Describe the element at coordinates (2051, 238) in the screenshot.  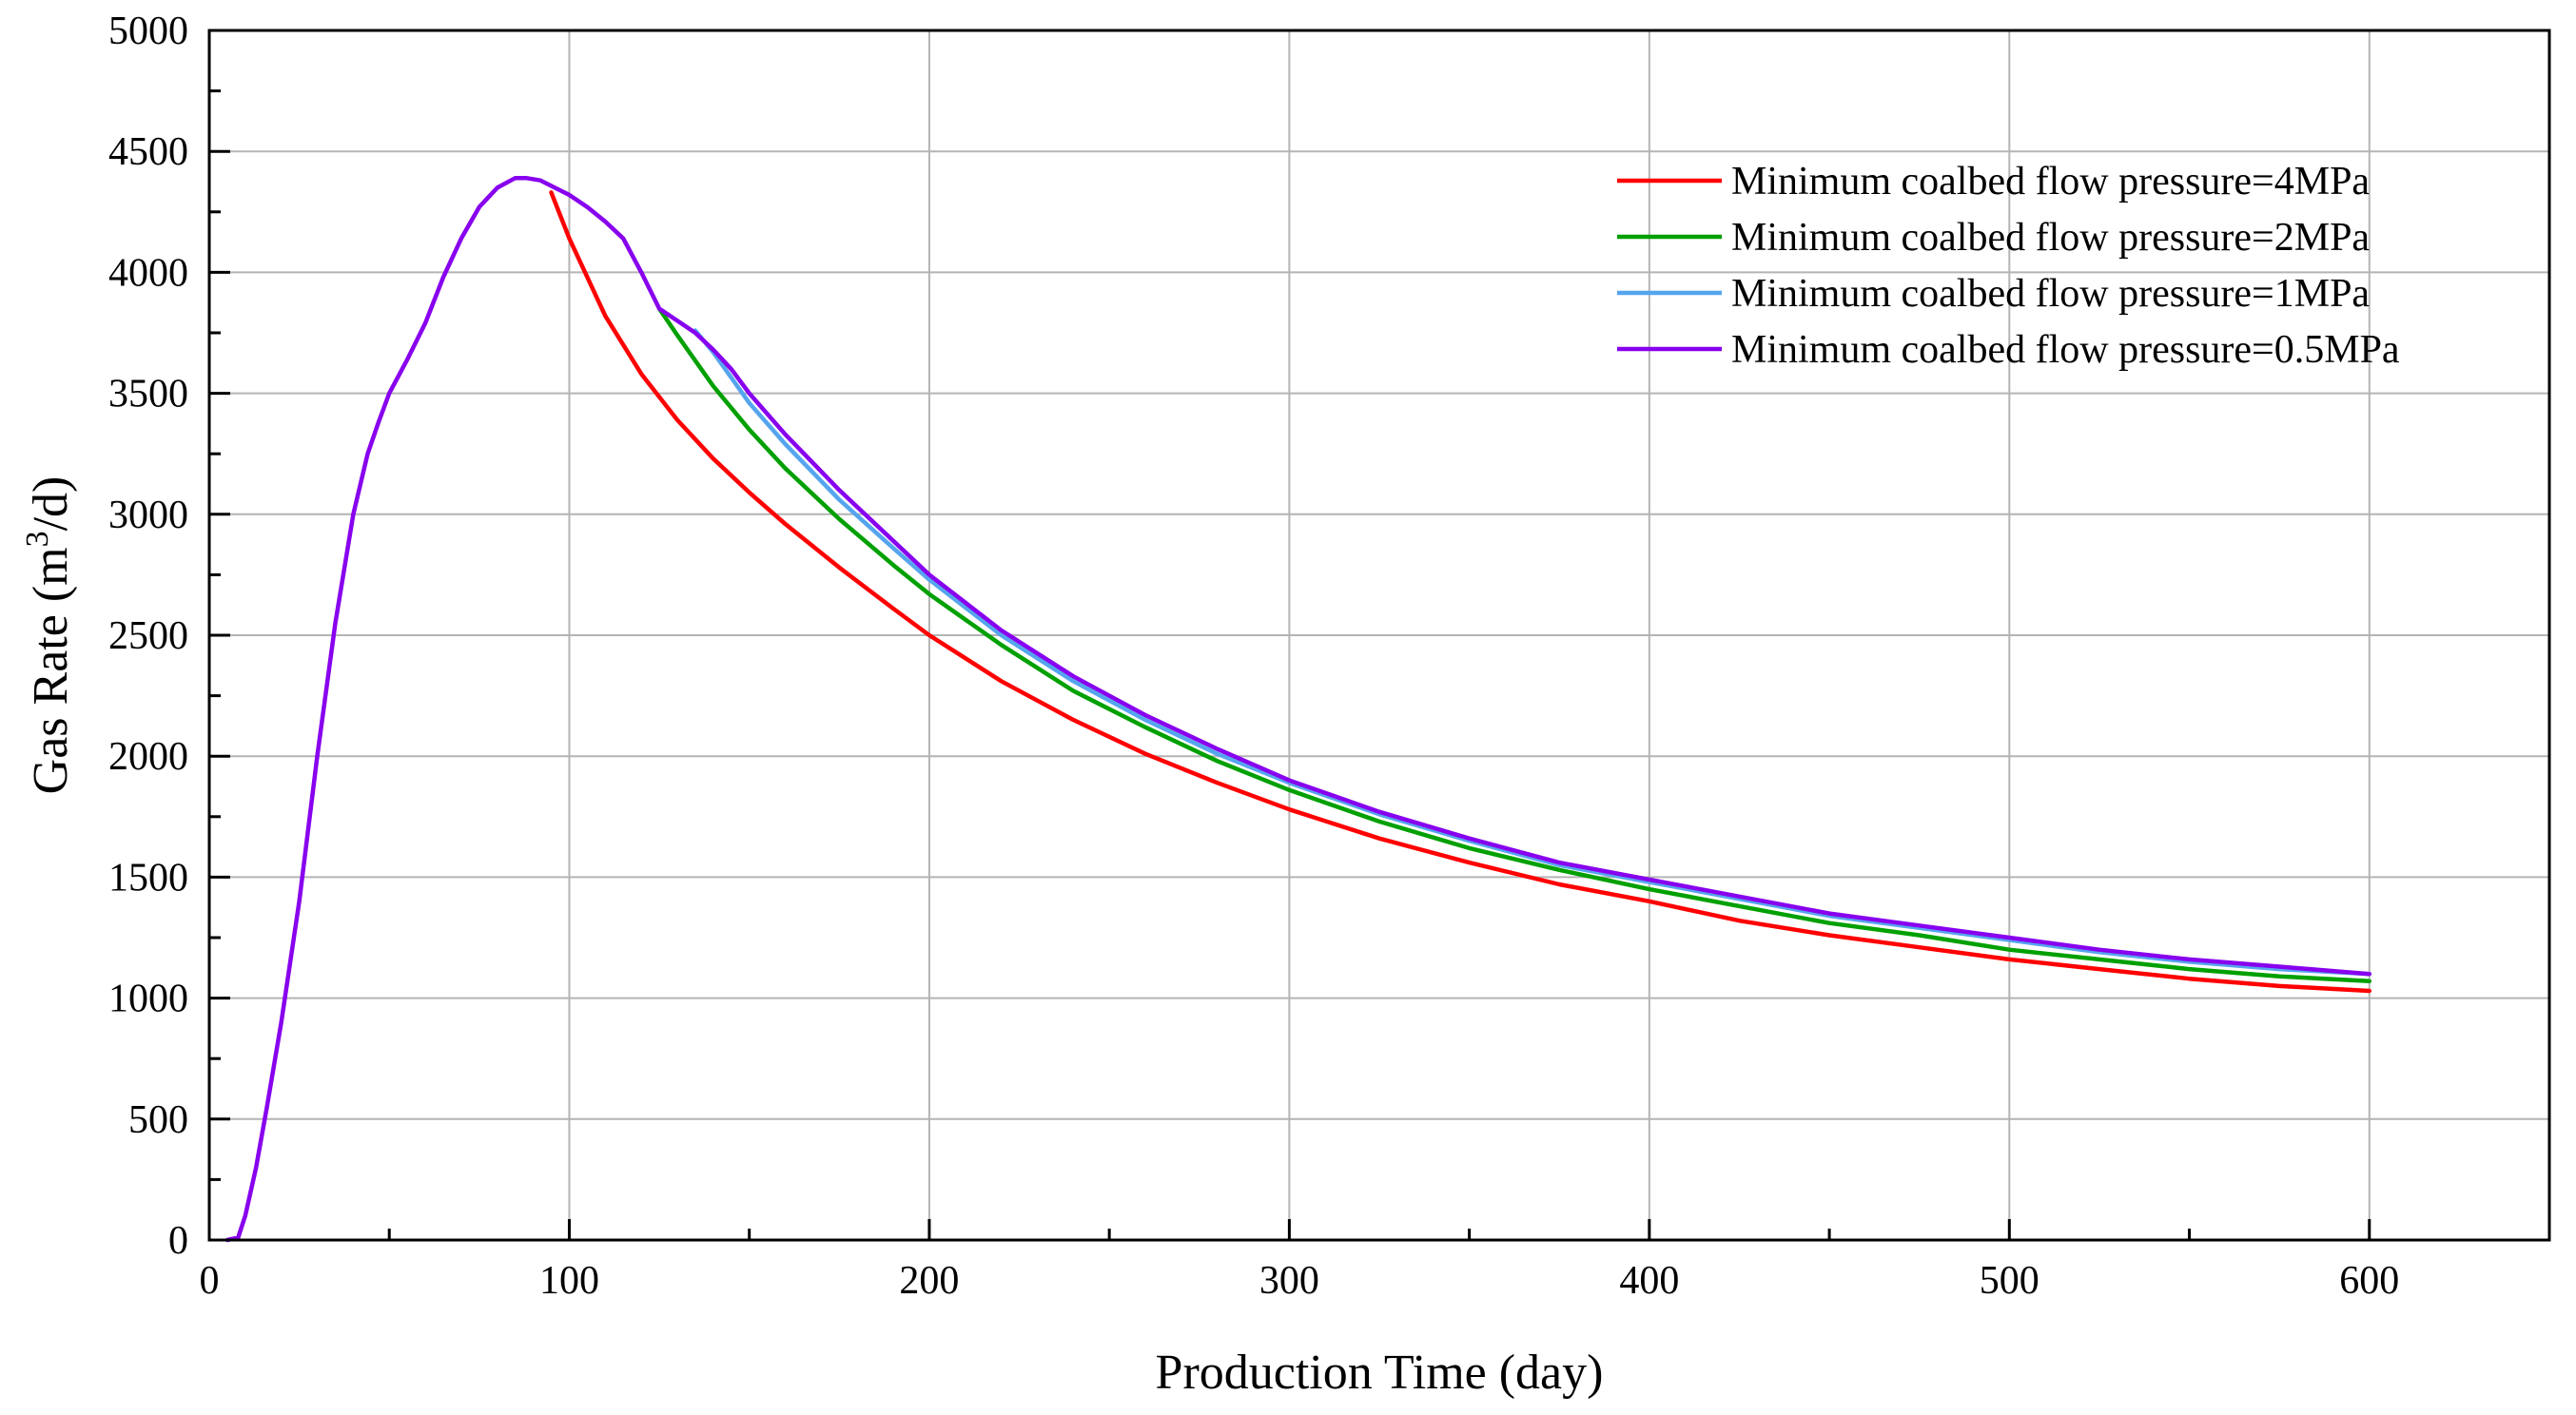
I see `legend-label-2: Minimum coalbed flow pressure=2MPa` at that location.